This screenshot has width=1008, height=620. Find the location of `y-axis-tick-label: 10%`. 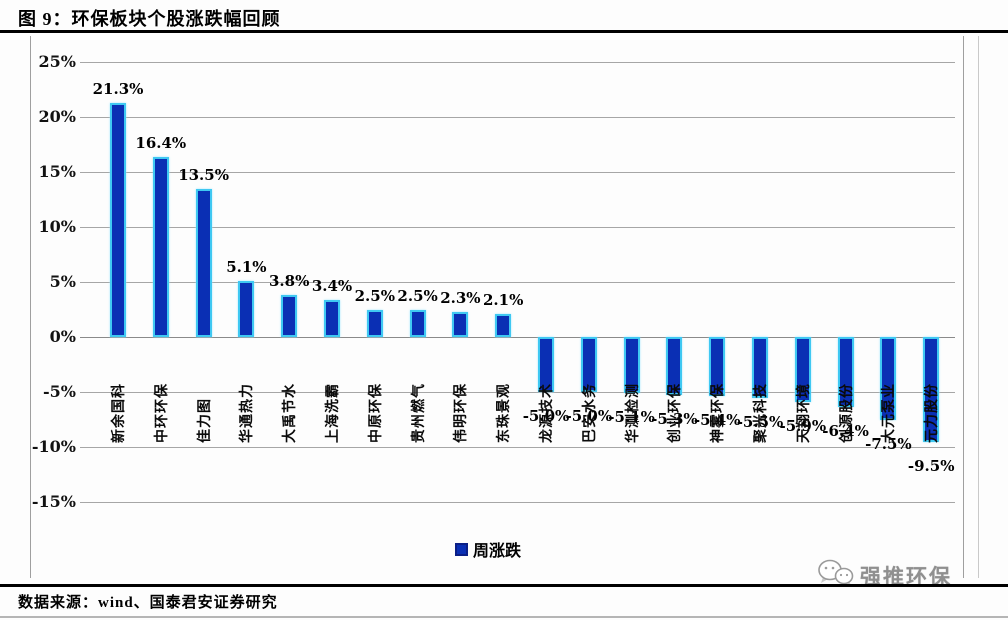

y-axis-tick-label: 10% is located at coordinates (57, 226).